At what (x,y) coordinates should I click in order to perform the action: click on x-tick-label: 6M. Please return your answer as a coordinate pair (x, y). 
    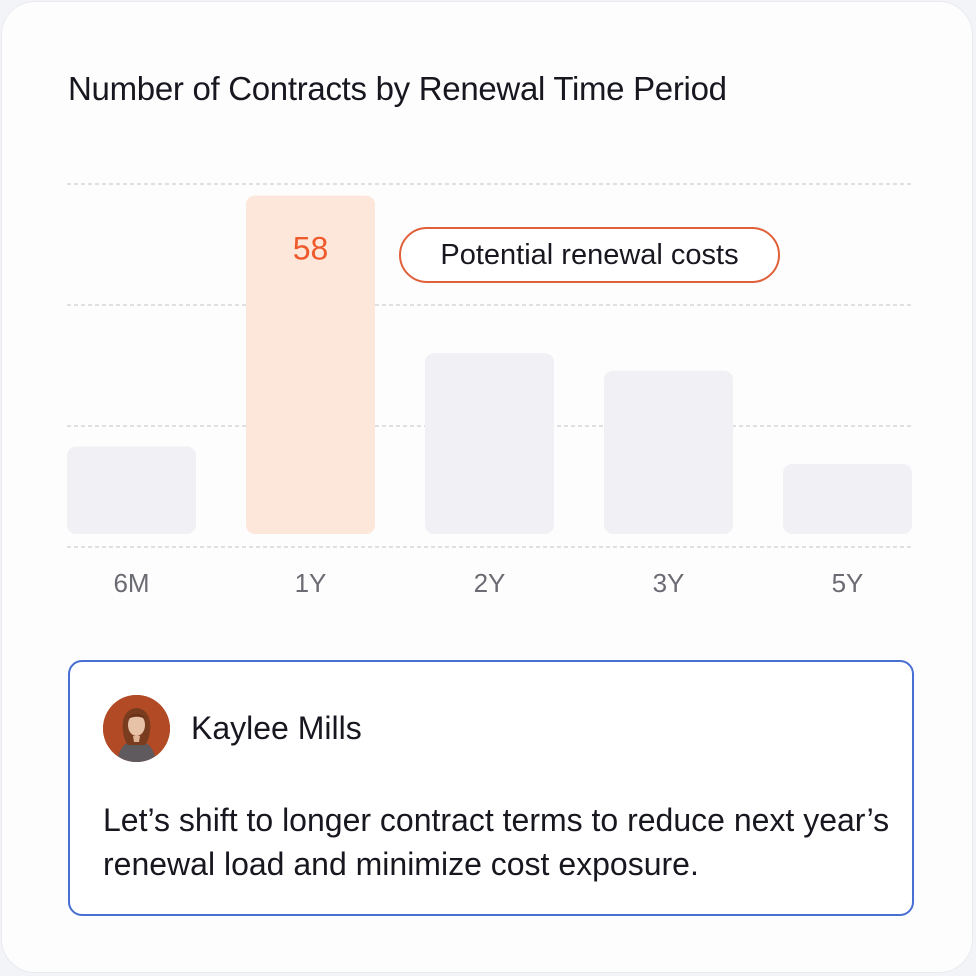
    Looking at the image, I should click on (131, 583).